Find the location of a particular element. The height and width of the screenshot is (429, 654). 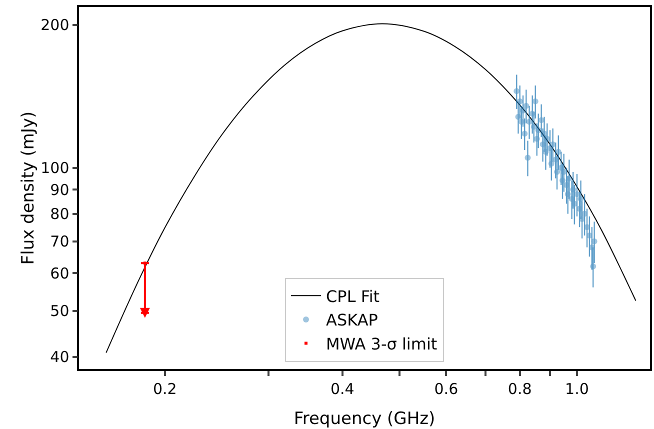

y-tick-label: 40 is located at coordinates (60, 357).